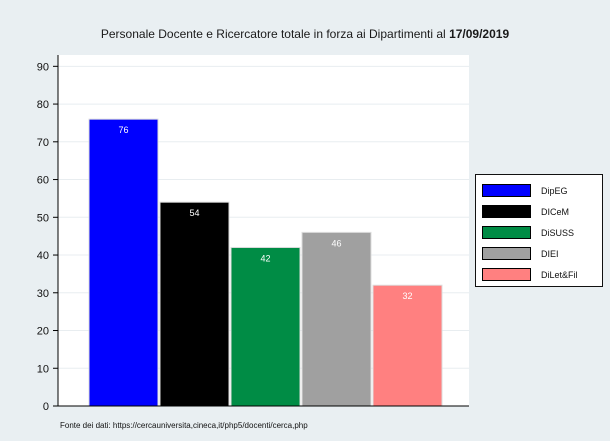 The image size is (610, 441). I want to click on y-tick-label: 0, so click(46, 407).